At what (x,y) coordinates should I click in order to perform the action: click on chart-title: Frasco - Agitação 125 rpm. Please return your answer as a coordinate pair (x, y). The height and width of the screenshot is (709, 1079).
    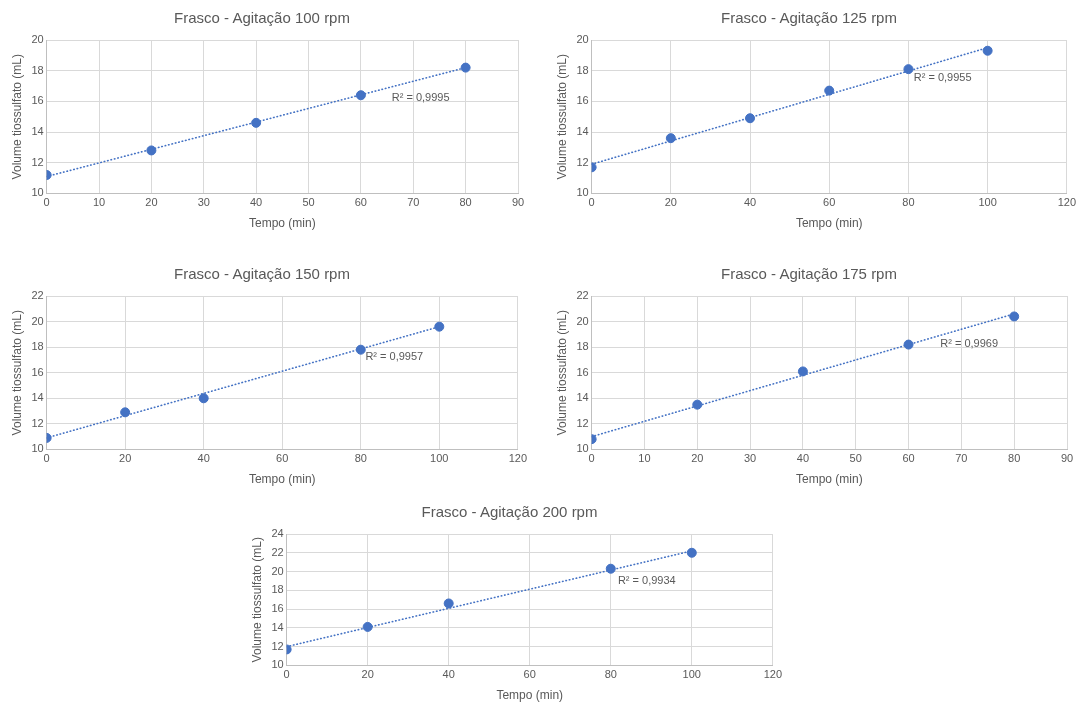
    Looking at the image, I should click on (809, 18).